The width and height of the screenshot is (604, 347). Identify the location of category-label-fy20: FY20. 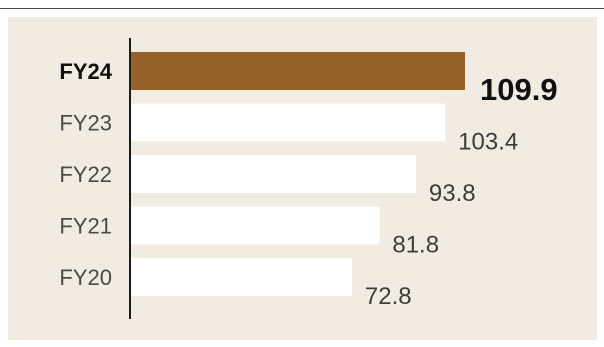
(85, 277).